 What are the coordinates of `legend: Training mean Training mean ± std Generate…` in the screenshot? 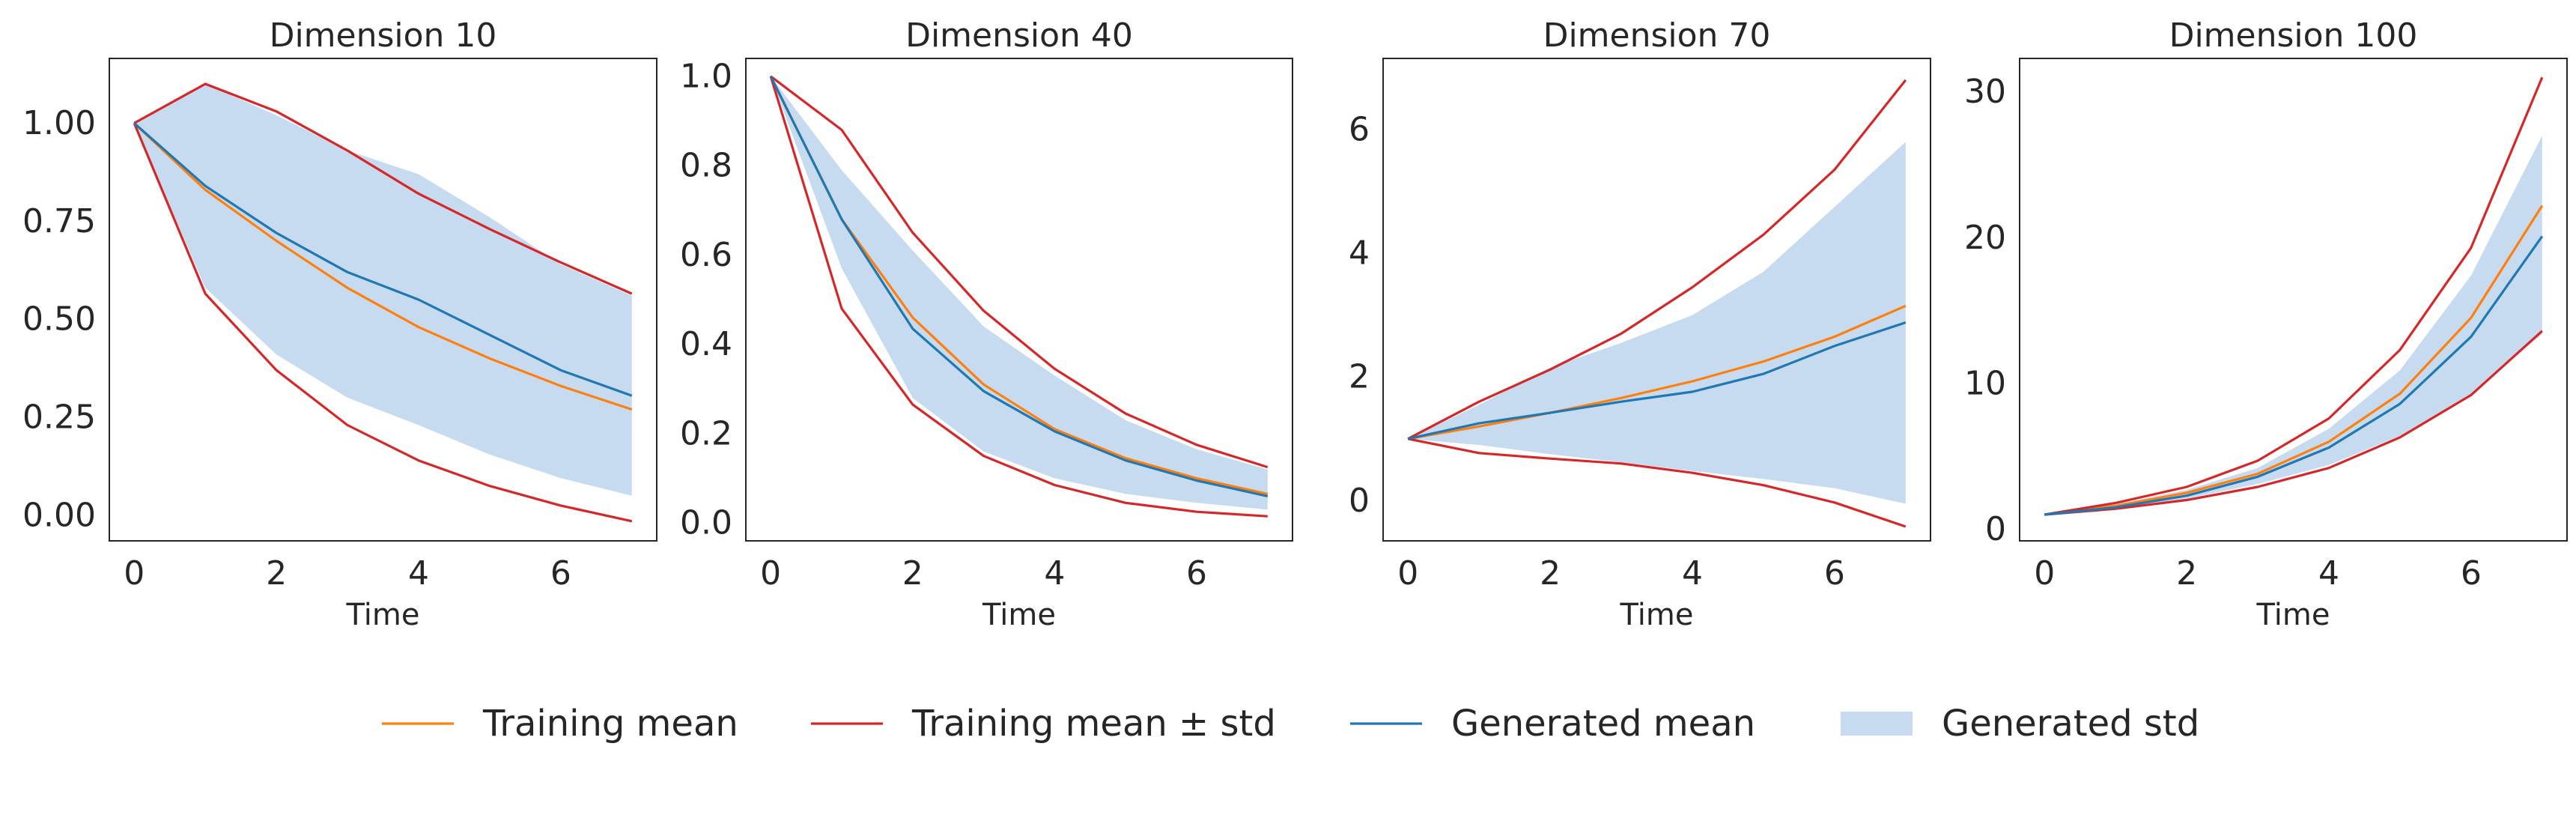 It's located at (1290, 724).